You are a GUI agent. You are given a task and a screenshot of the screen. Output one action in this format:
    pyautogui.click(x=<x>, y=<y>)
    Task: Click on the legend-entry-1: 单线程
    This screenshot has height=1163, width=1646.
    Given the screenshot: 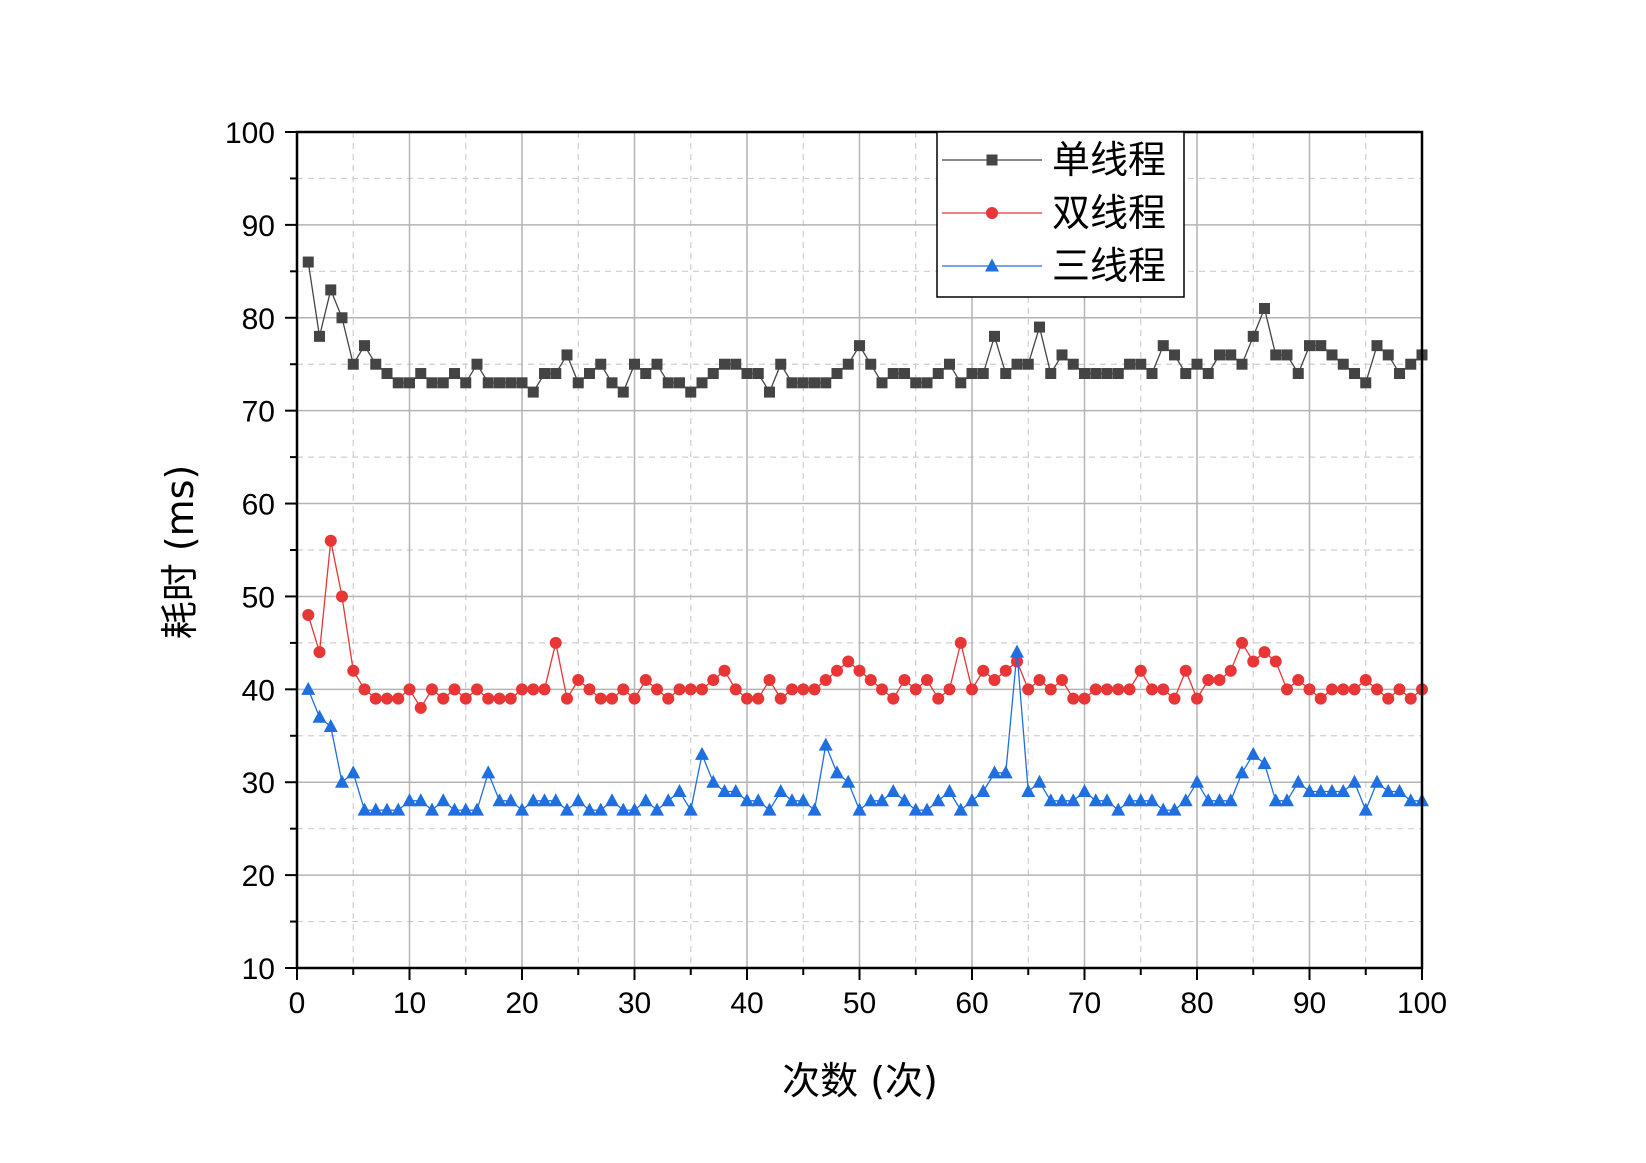 What is the action you would take?
    pyautogui.click(x=1054, y=160)
    